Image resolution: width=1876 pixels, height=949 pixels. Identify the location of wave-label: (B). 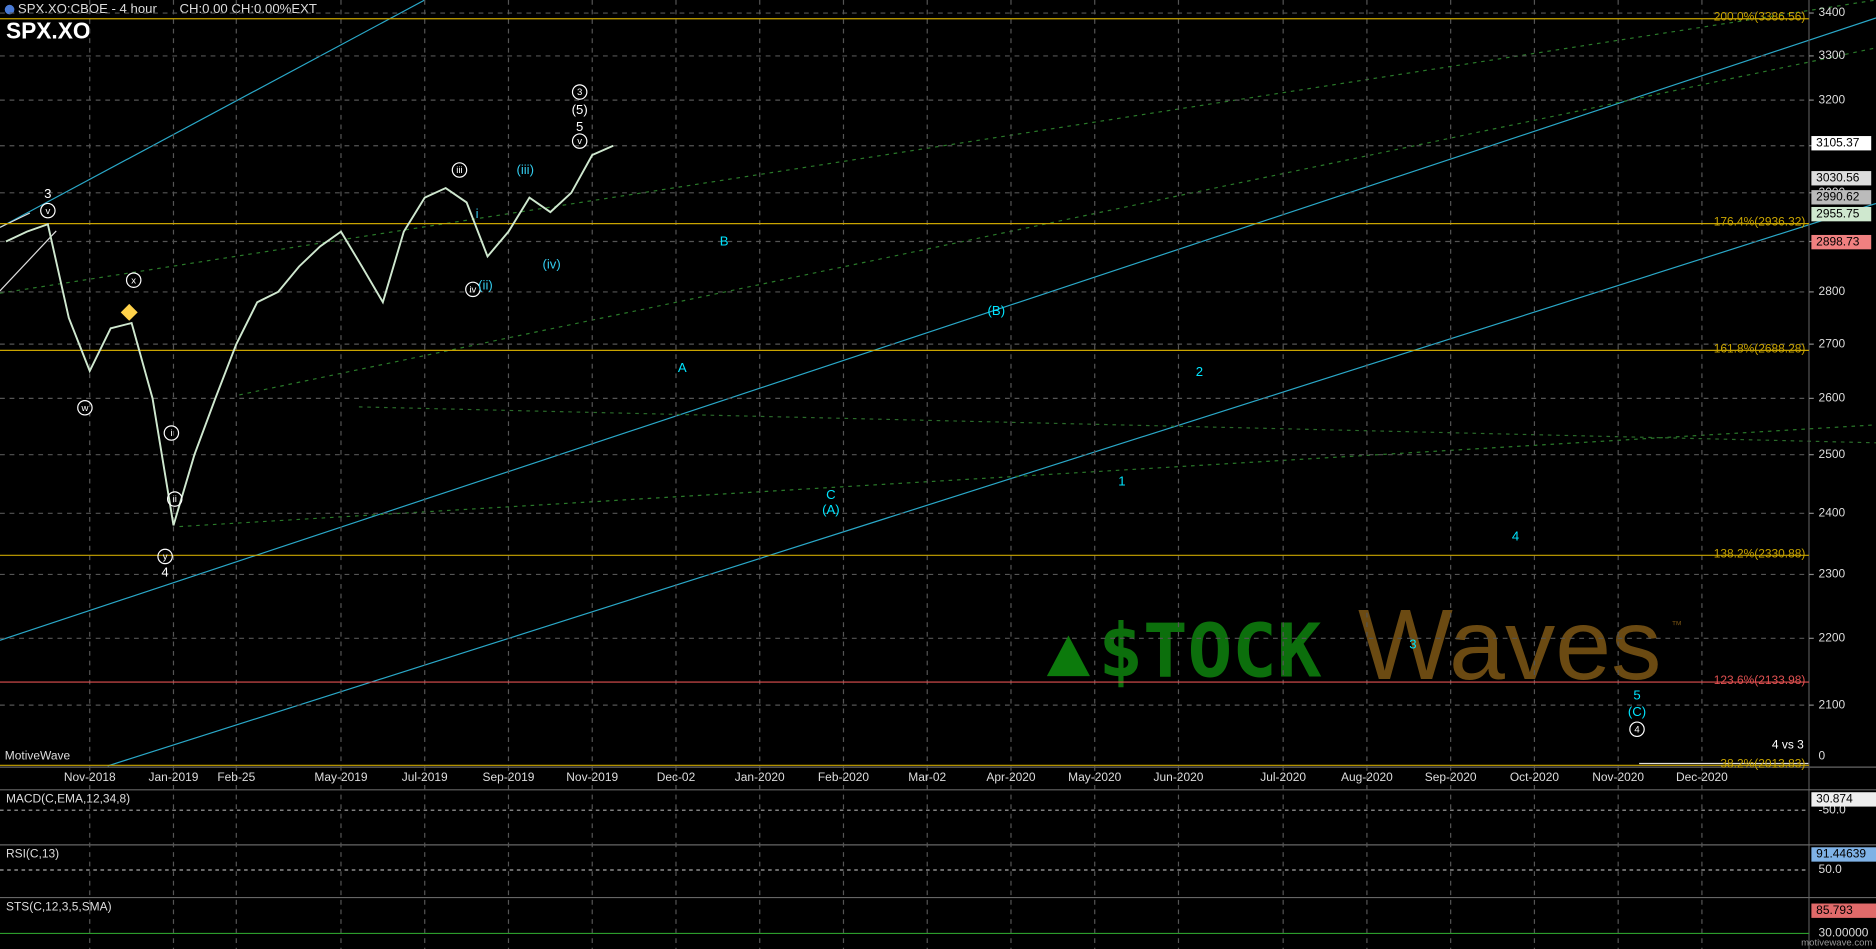
(997, 310).